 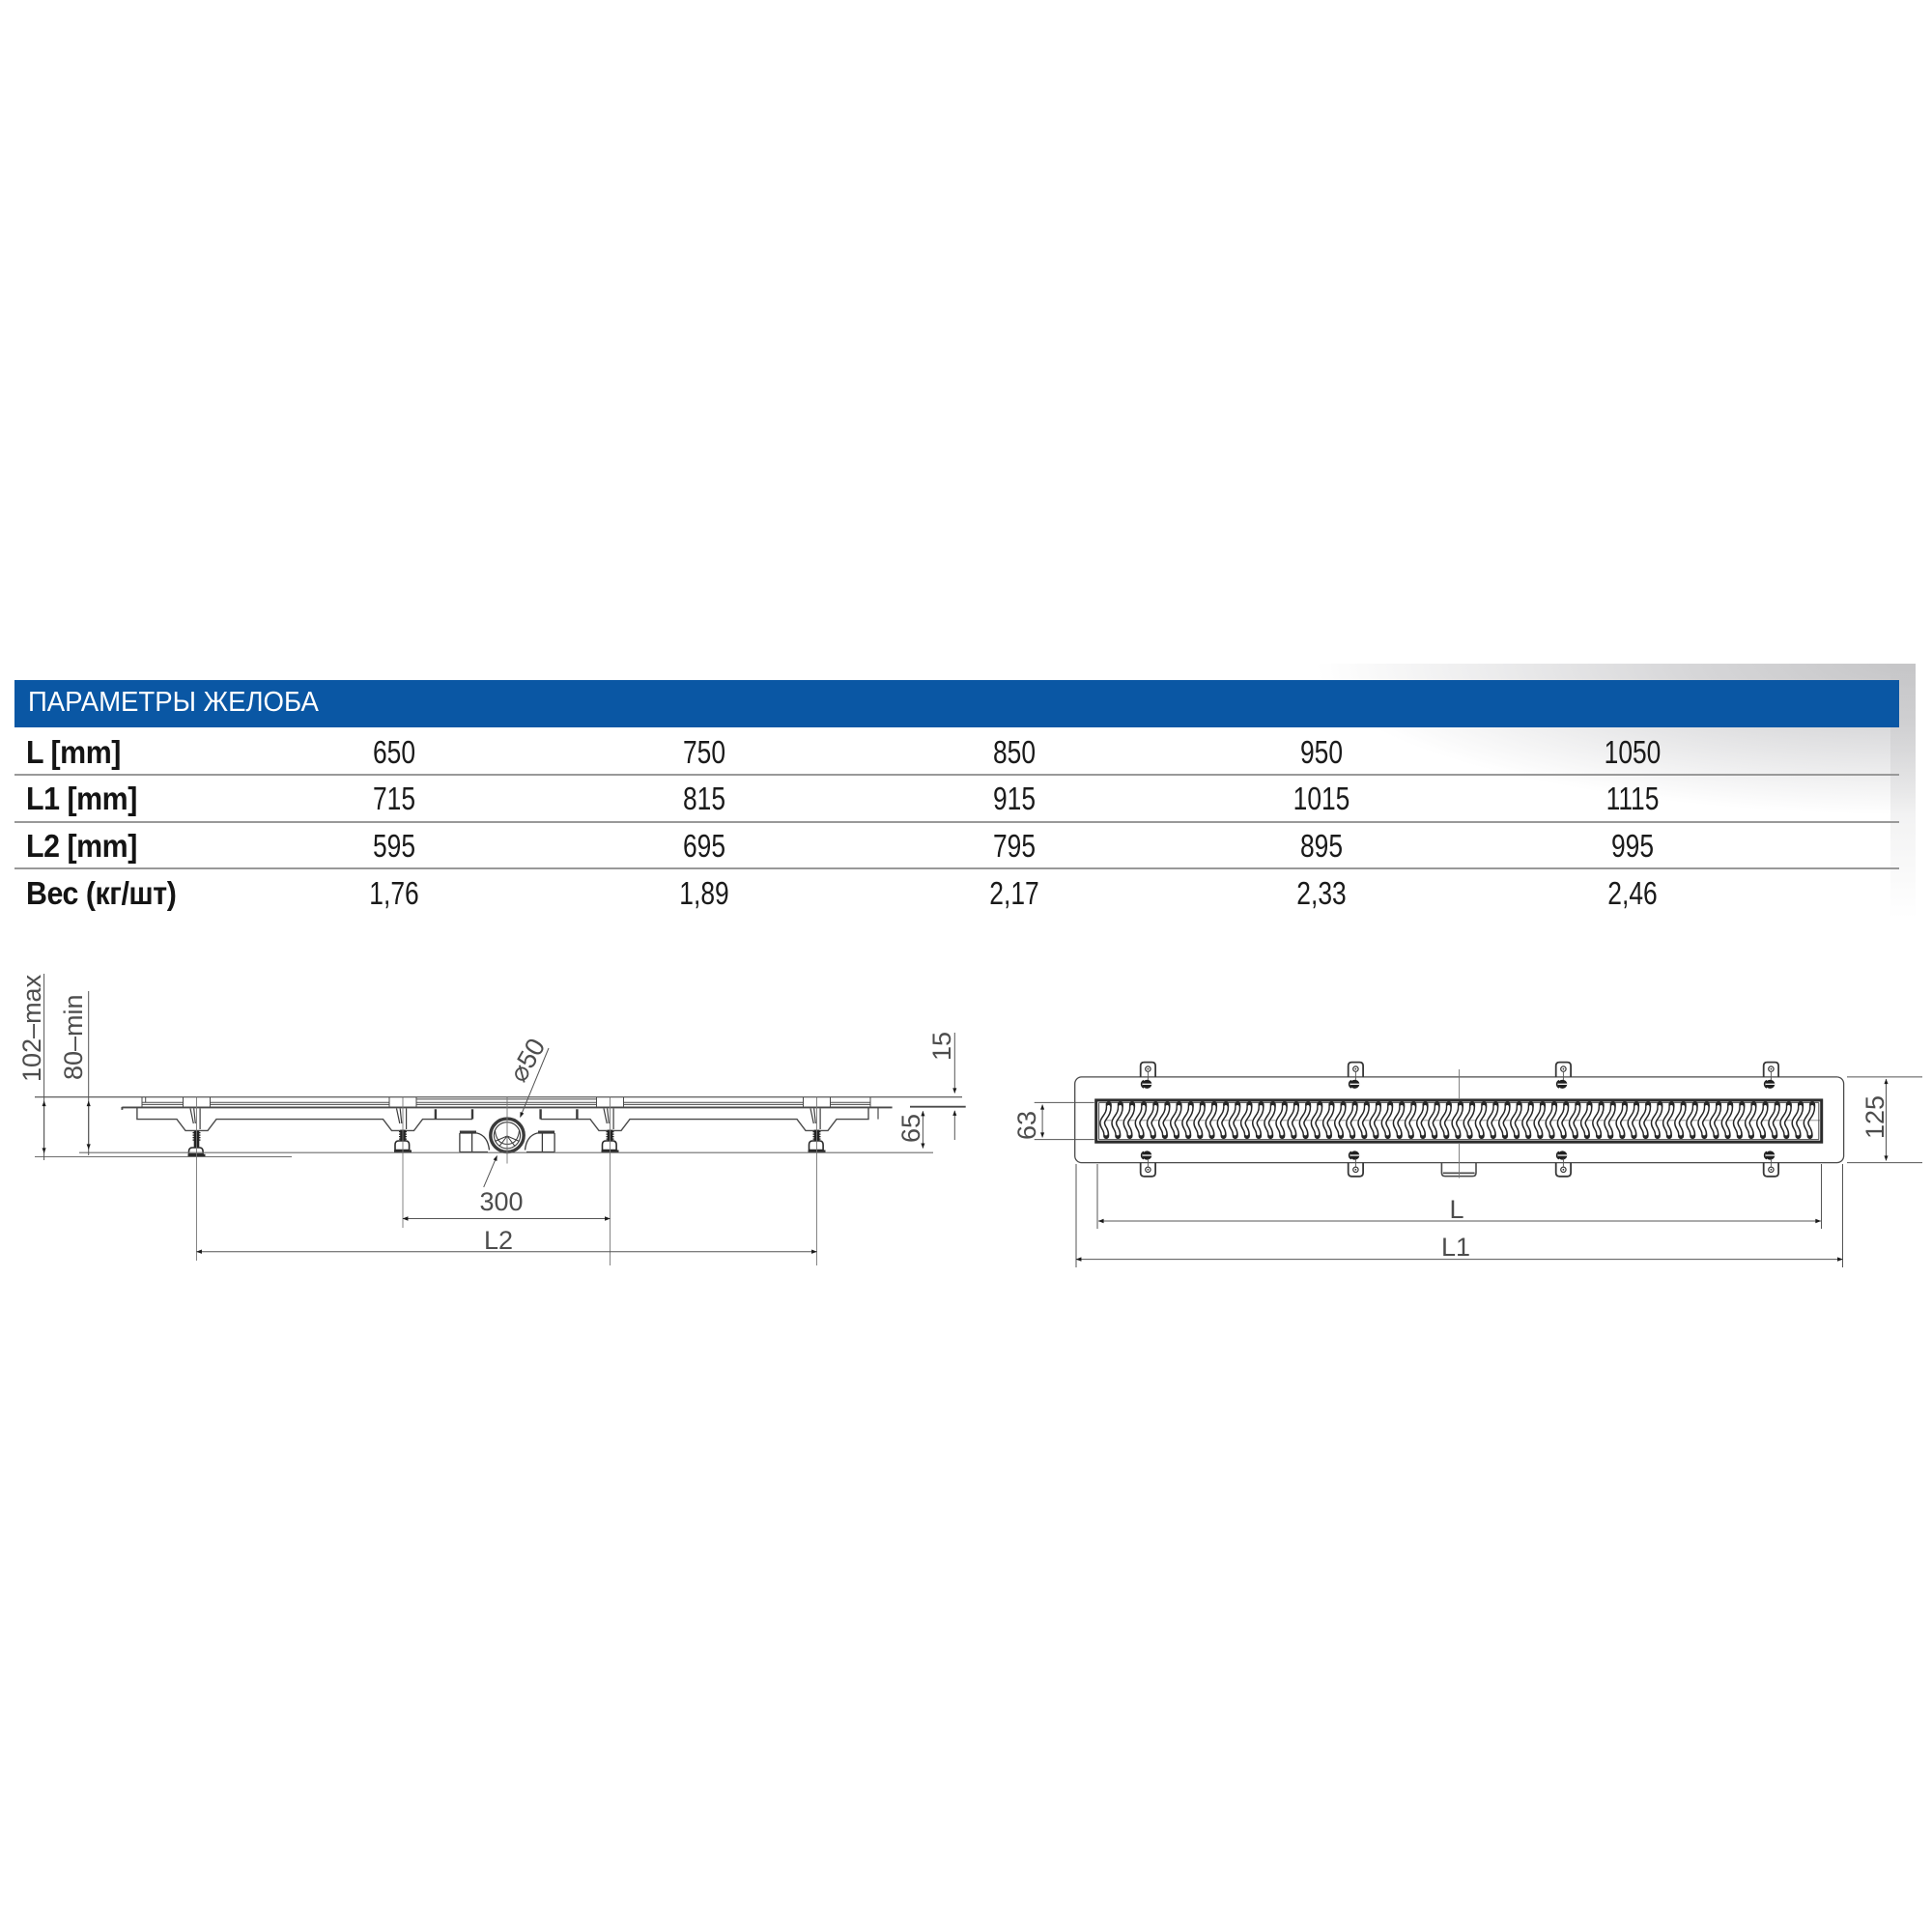 What do you see at coordinates (941, 1046) in the screenshot?
I see `svg-text: 15` at bounding box center [941, 1046].